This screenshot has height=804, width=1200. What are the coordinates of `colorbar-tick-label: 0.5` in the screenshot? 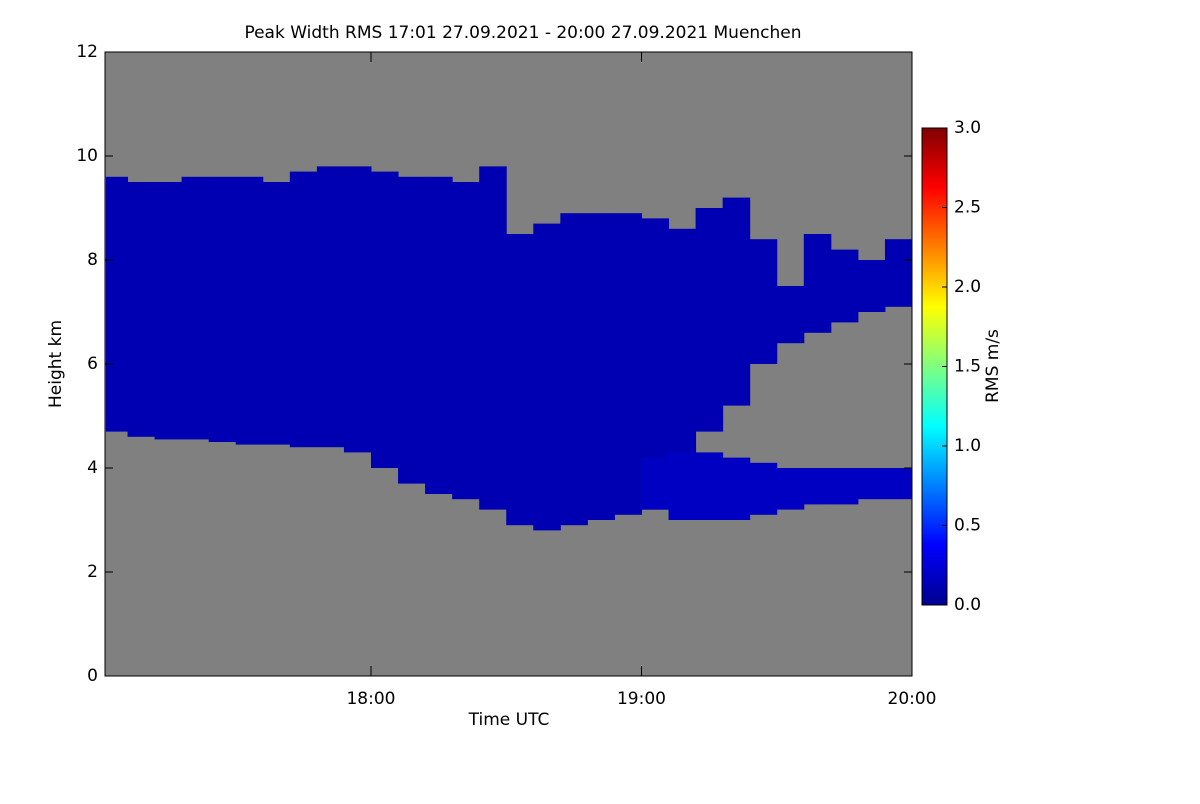 It's located at (967, 526).